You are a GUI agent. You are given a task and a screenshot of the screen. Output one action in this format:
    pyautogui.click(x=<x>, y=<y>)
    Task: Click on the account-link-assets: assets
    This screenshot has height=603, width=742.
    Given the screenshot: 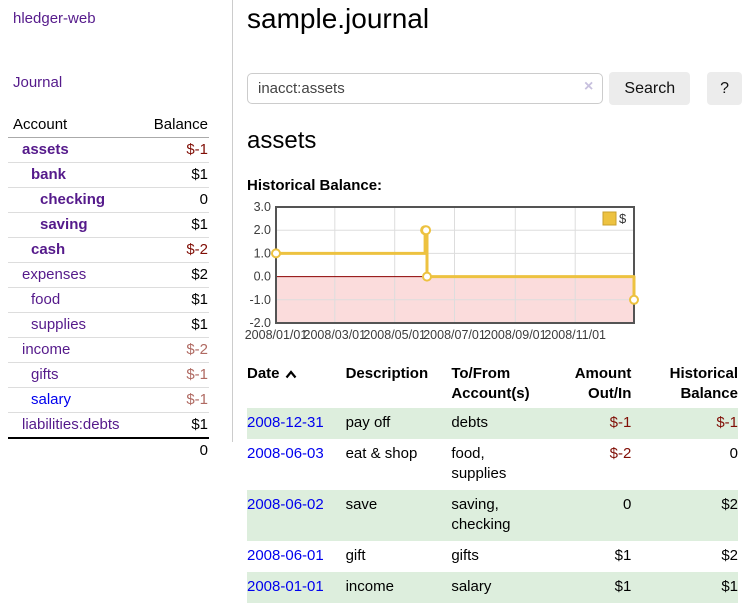 What is the action you would take?
    pyautogui.click(x=45, y=149)
    